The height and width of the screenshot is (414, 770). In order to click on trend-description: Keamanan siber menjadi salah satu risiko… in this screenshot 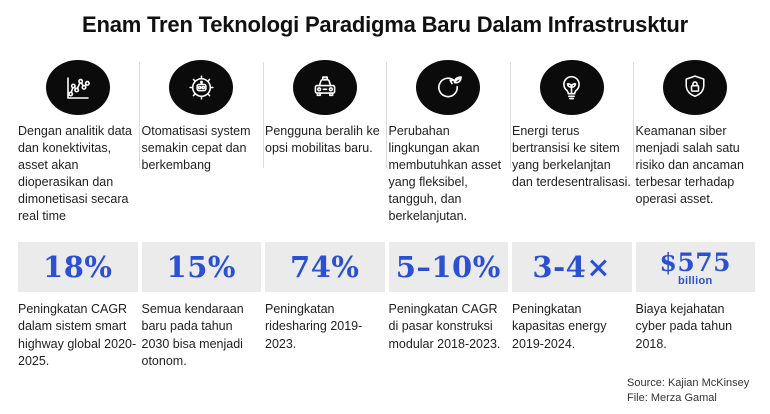, I will do `click(689, 165)`.